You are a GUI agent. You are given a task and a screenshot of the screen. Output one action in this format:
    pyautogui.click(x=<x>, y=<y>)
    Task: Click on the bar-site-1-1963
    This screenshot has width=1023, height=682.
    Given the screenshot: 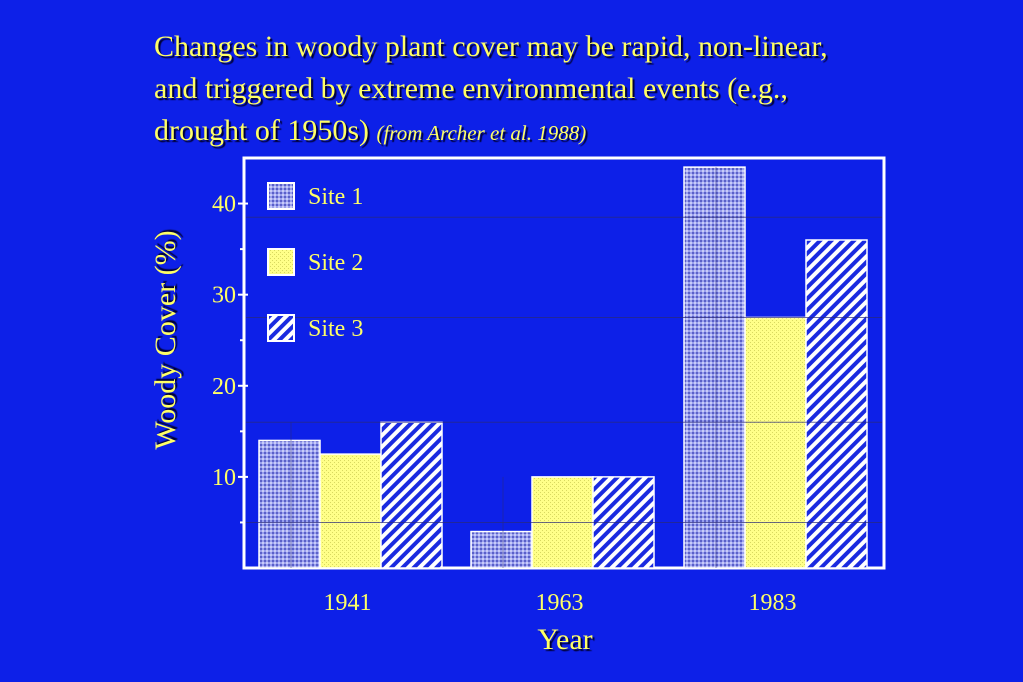 What is the action you would take?
    pyautogui.click(x=501, y=549)
    